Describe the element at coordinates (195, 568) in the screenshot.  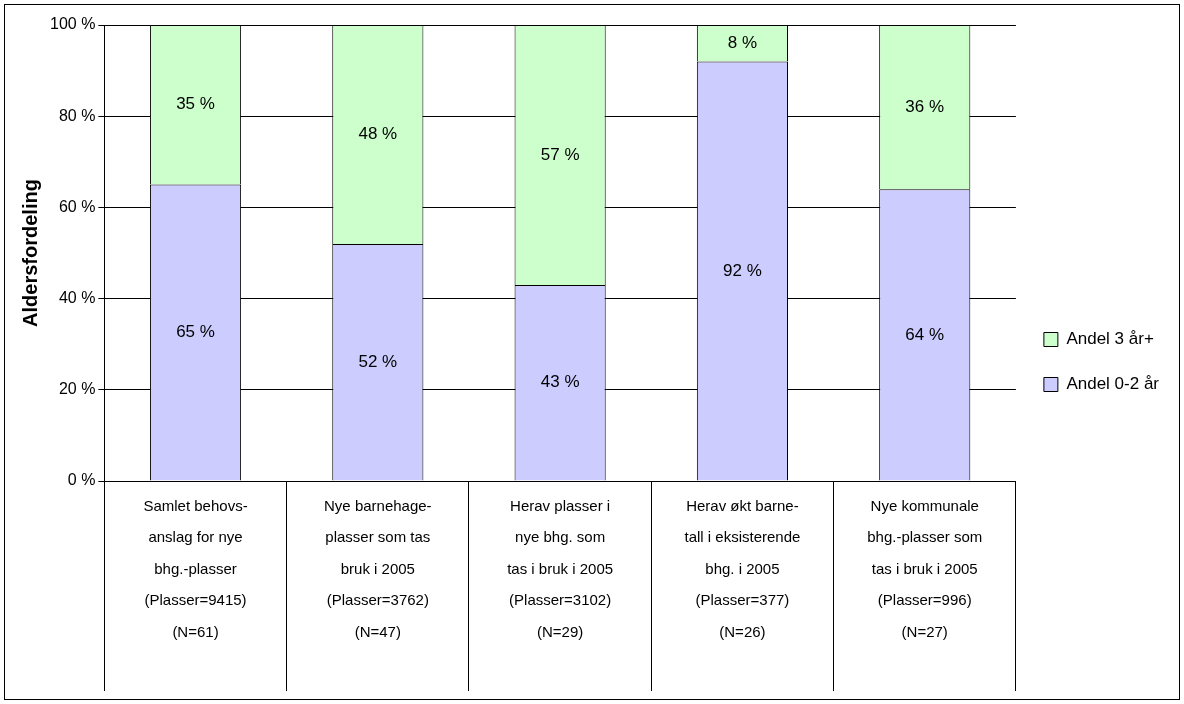
I see `x-tick-label: Samlet behovs- anslag for nye bhg.-plasser (Plasser=9415) (N=61)` at that location.